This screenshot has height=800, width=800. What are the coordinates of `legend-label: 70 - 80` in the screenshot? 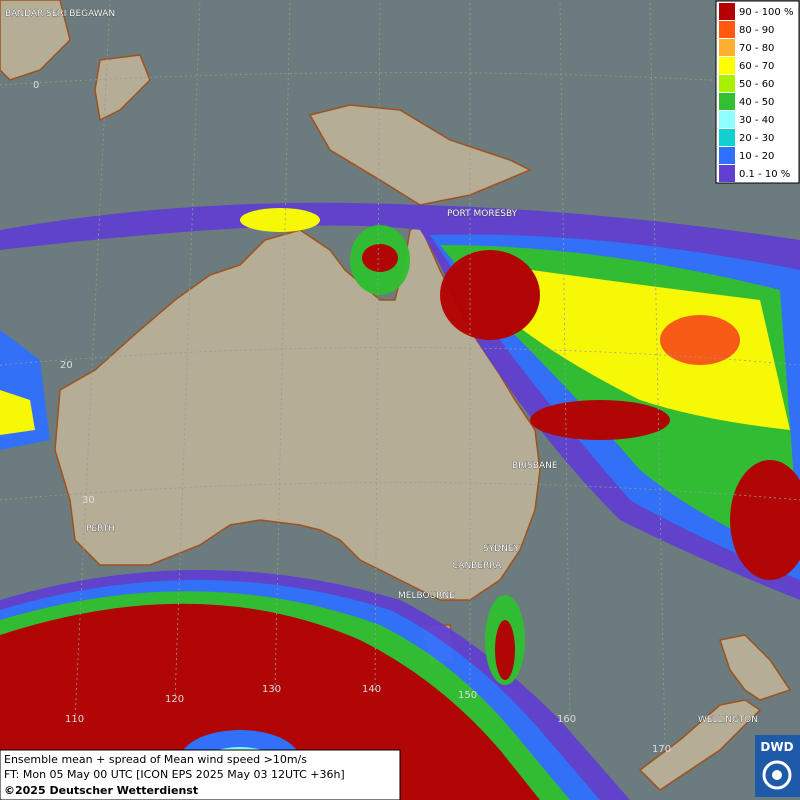 It's located at (756, 48).